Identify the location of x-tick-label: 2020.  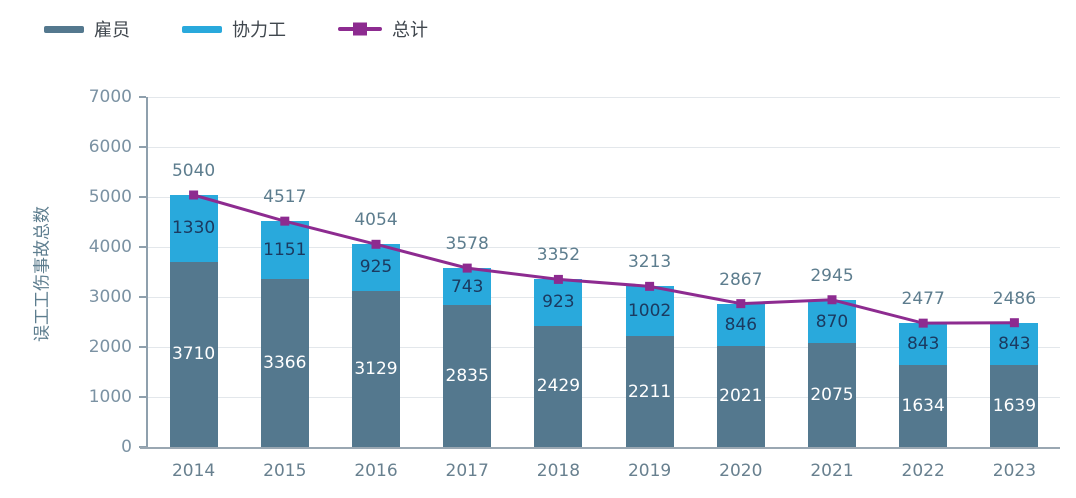
(741, 471).